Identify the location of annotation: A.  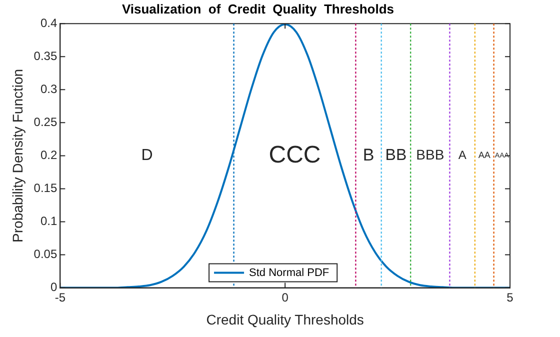
(462, 155).